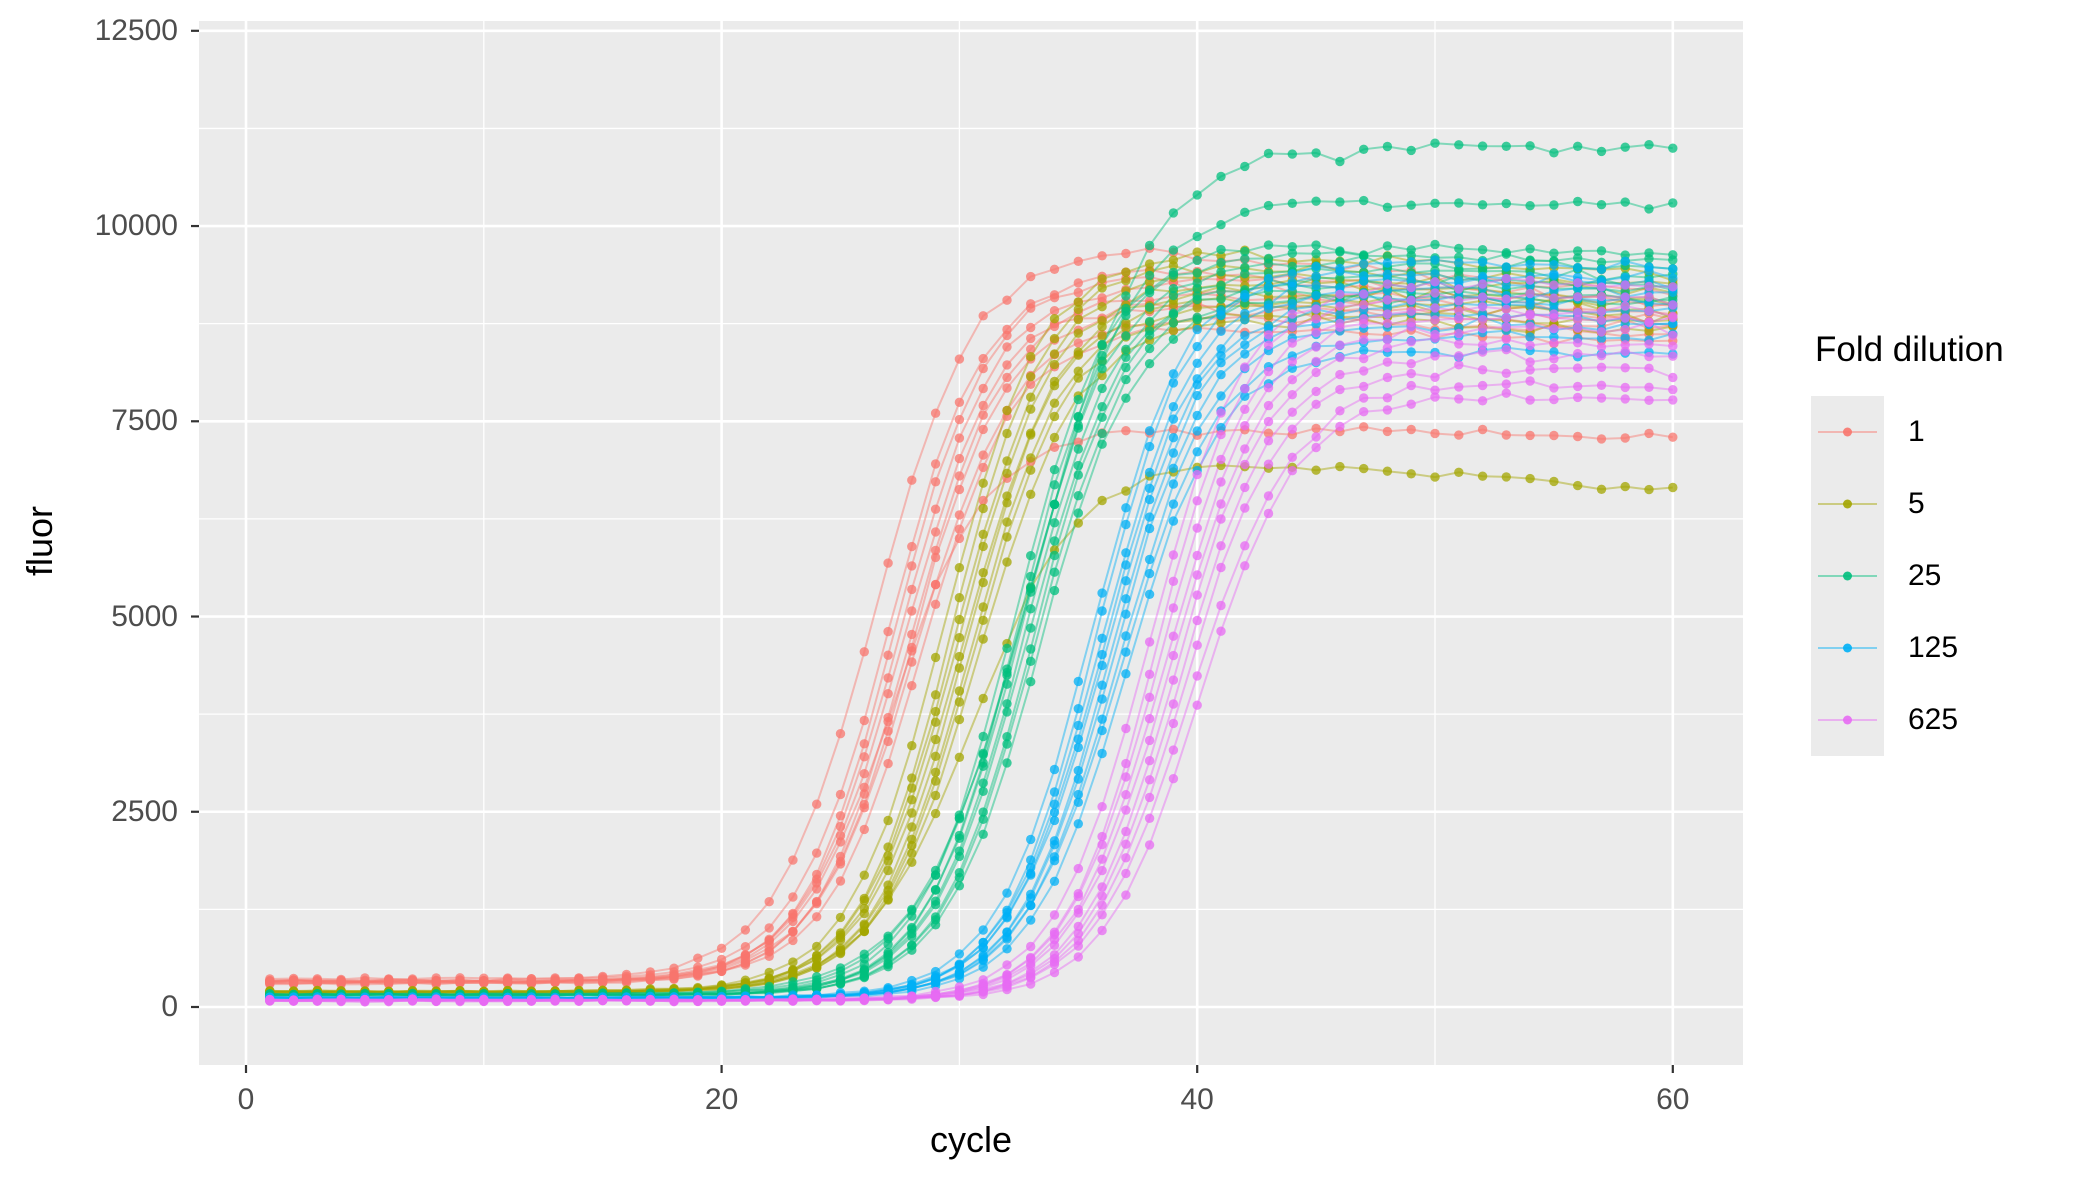  I want to click on legend-entry: 25, so click(1907, 576).